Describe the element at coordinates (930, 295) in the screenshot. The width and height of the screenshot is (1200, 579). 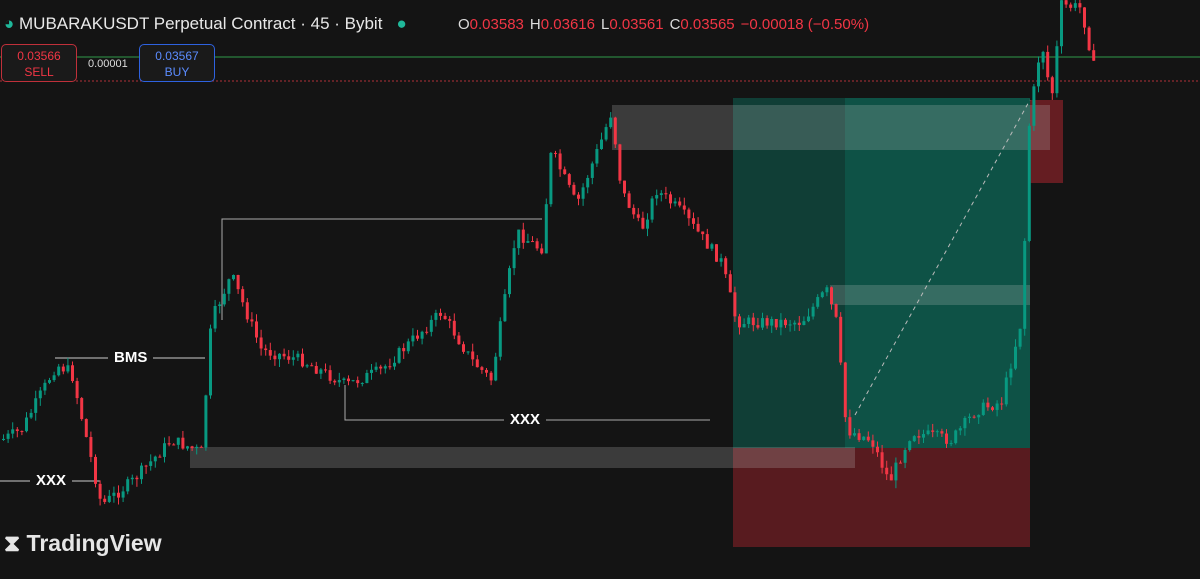
I see `mid-zone` at that location.